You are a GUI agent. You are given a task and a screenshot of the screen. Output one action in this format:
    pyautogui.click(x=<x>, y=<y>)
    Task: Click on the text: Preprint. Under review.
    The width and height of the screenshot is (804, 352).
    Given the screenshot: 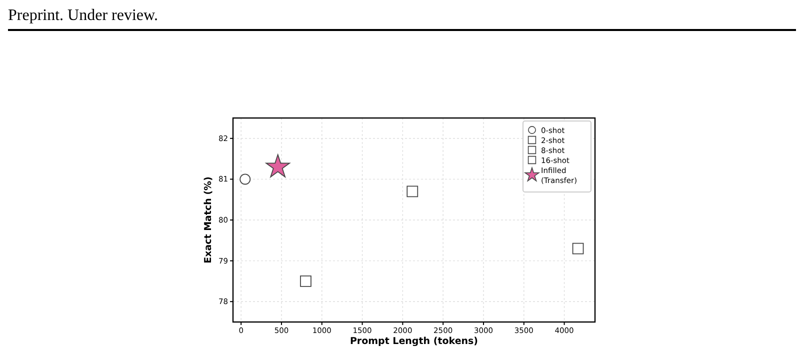 What is the action you would take?
    pyautogui.click(x=83, y=15)
    